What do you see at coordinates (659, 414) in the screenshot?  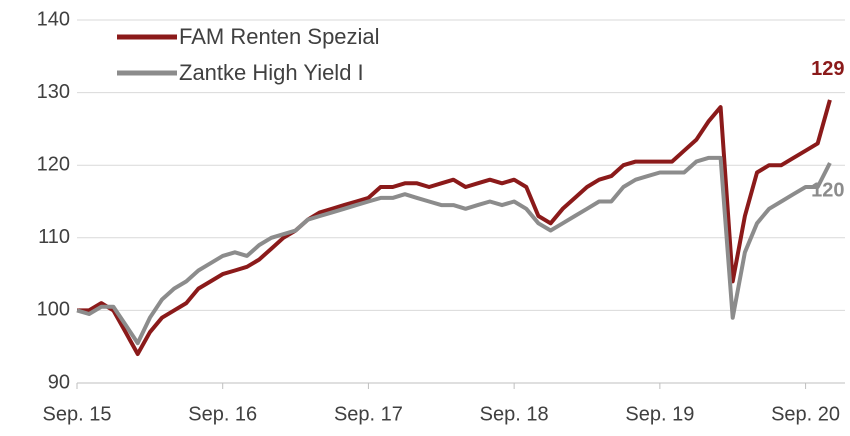 I see `x-tick-label: Sep. 19` at bounding box center [659, 414].